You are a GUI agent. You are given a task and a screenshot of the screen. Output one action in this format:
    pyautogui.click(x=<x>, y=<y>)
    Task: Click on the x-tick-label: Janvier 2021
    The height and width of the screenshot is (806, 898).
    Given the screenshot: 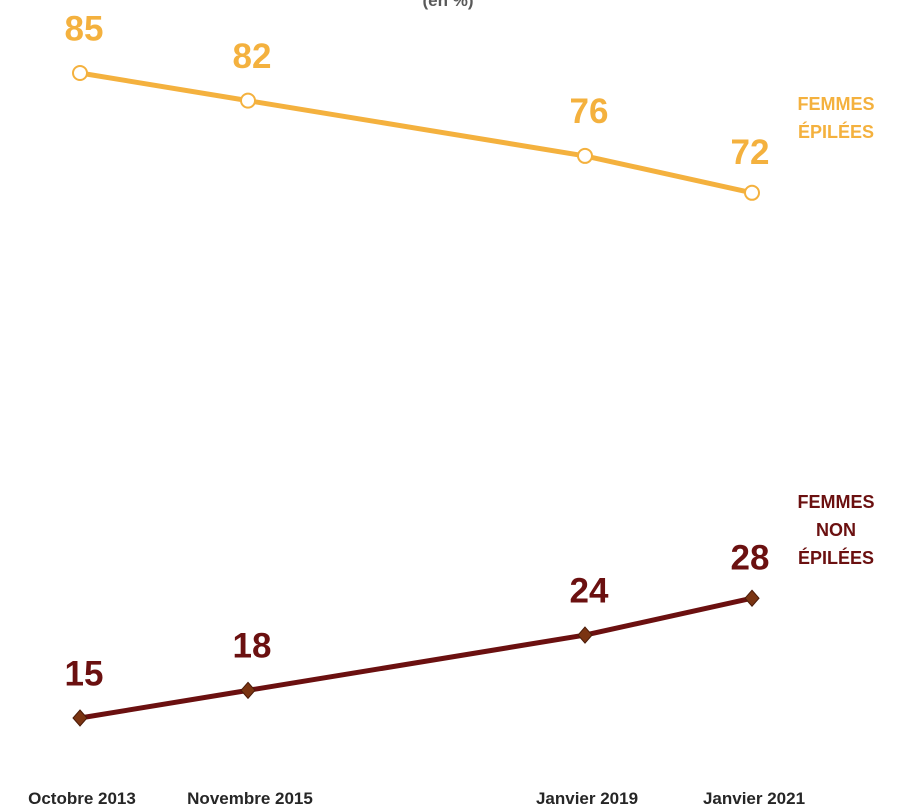 What is the action you would take?
    pyautogui.click(x=754, y=797)
    